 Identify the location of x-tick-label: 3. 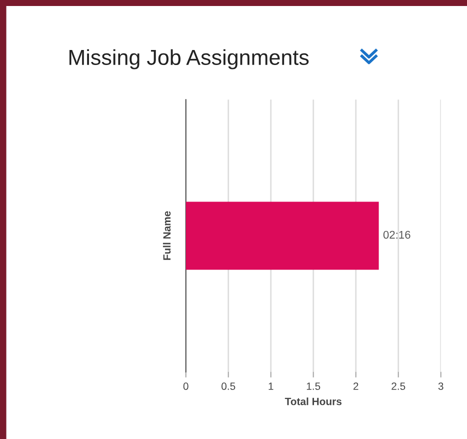
(441, 386).